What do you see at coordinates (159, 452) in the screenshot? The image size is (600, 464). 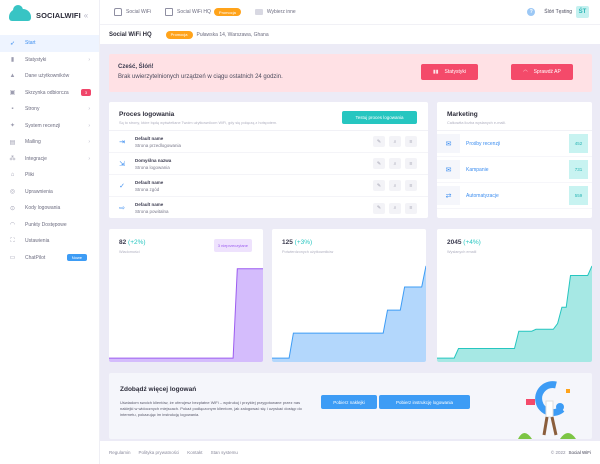 I see `footer-link-privacy: Polityka prywatności` at bounding box center [159, 452].